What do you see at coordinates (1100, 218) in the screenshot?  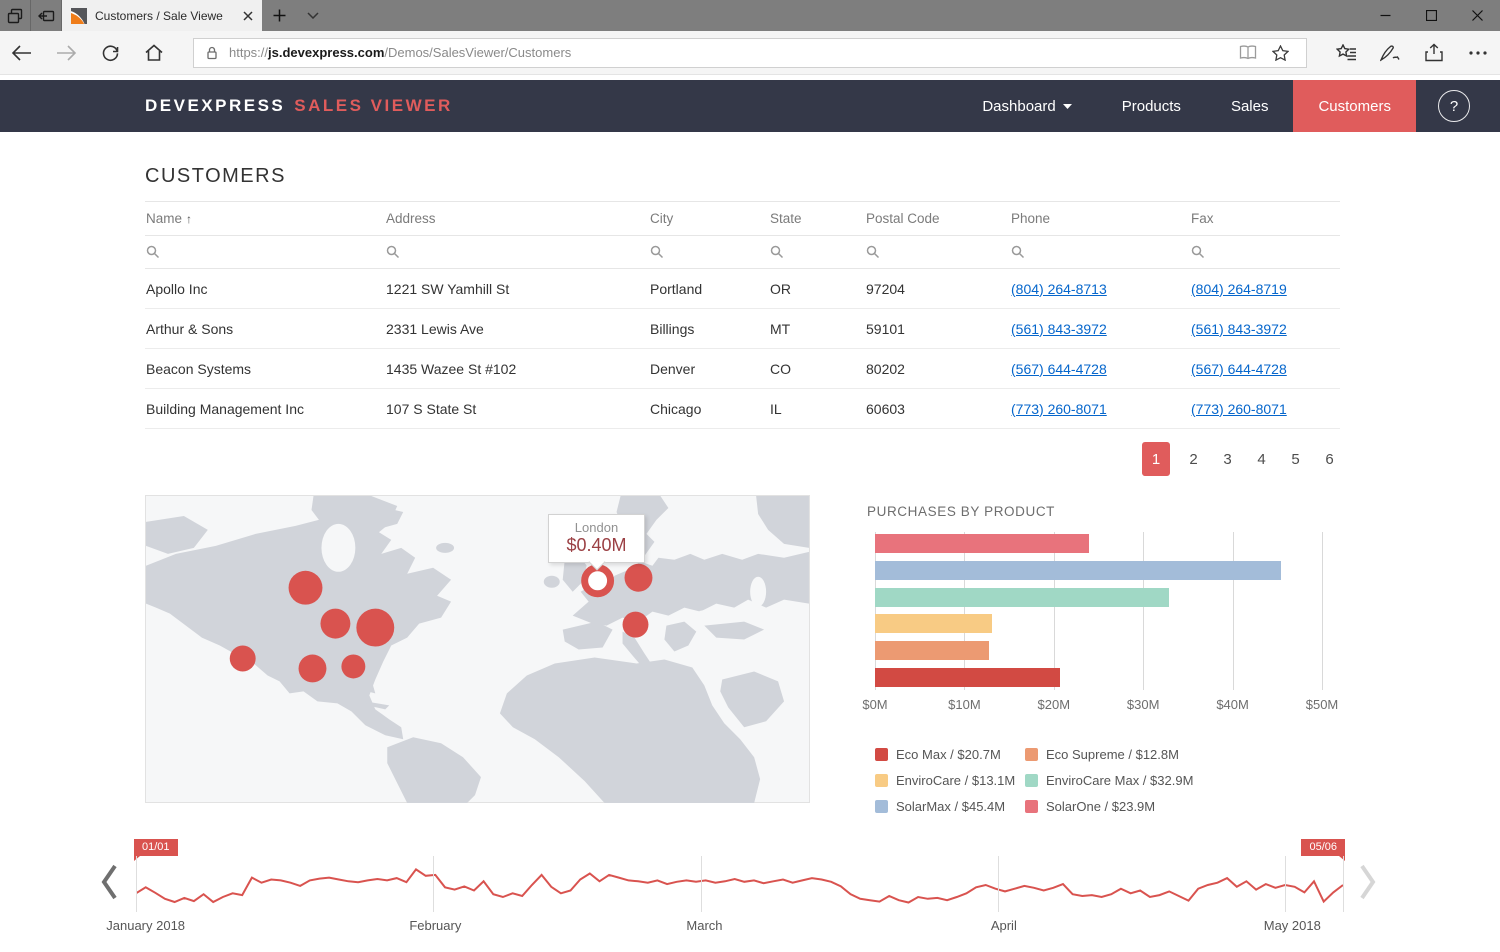 I see `column-header-phone: Phone` at bounding box center [1100, 218].